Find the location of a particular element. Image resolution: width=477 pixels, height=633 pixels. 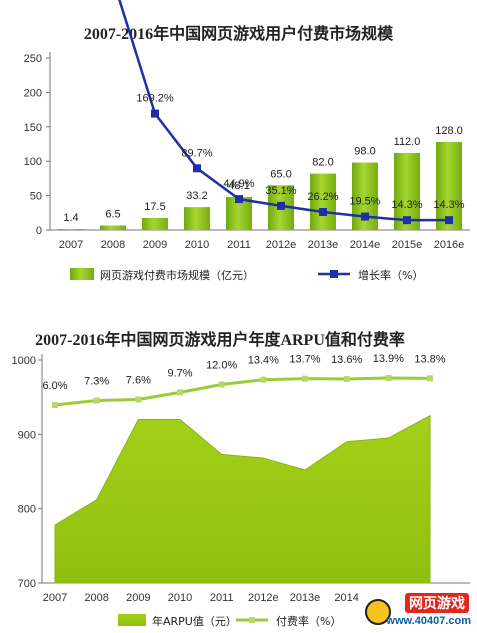

chart1-legend-line-marker is located at coordinates (334, 274).